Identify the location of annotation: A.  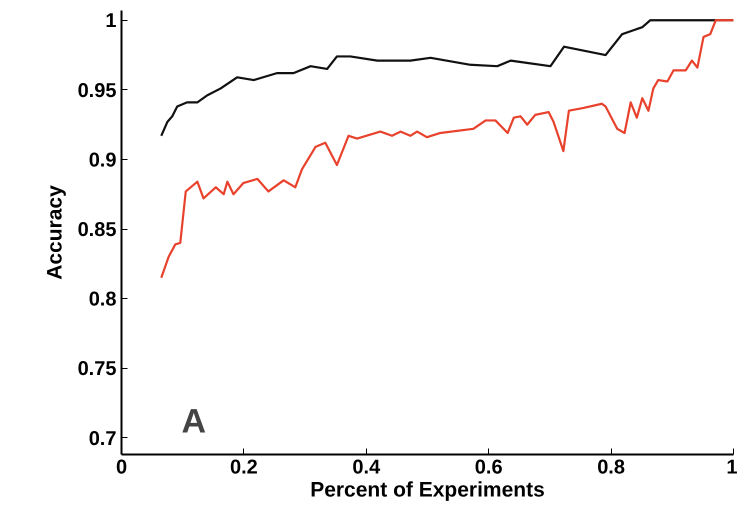
(194, 421).